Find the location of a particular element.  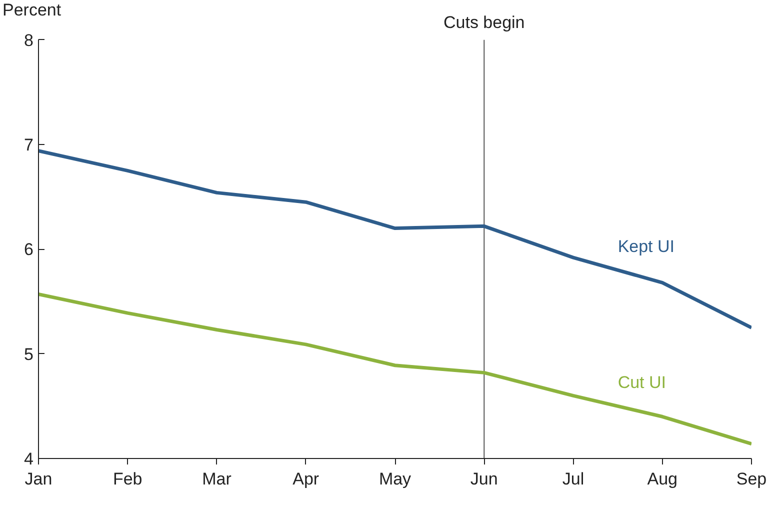

x-tick-label: May is located at coordinates (395, 479).